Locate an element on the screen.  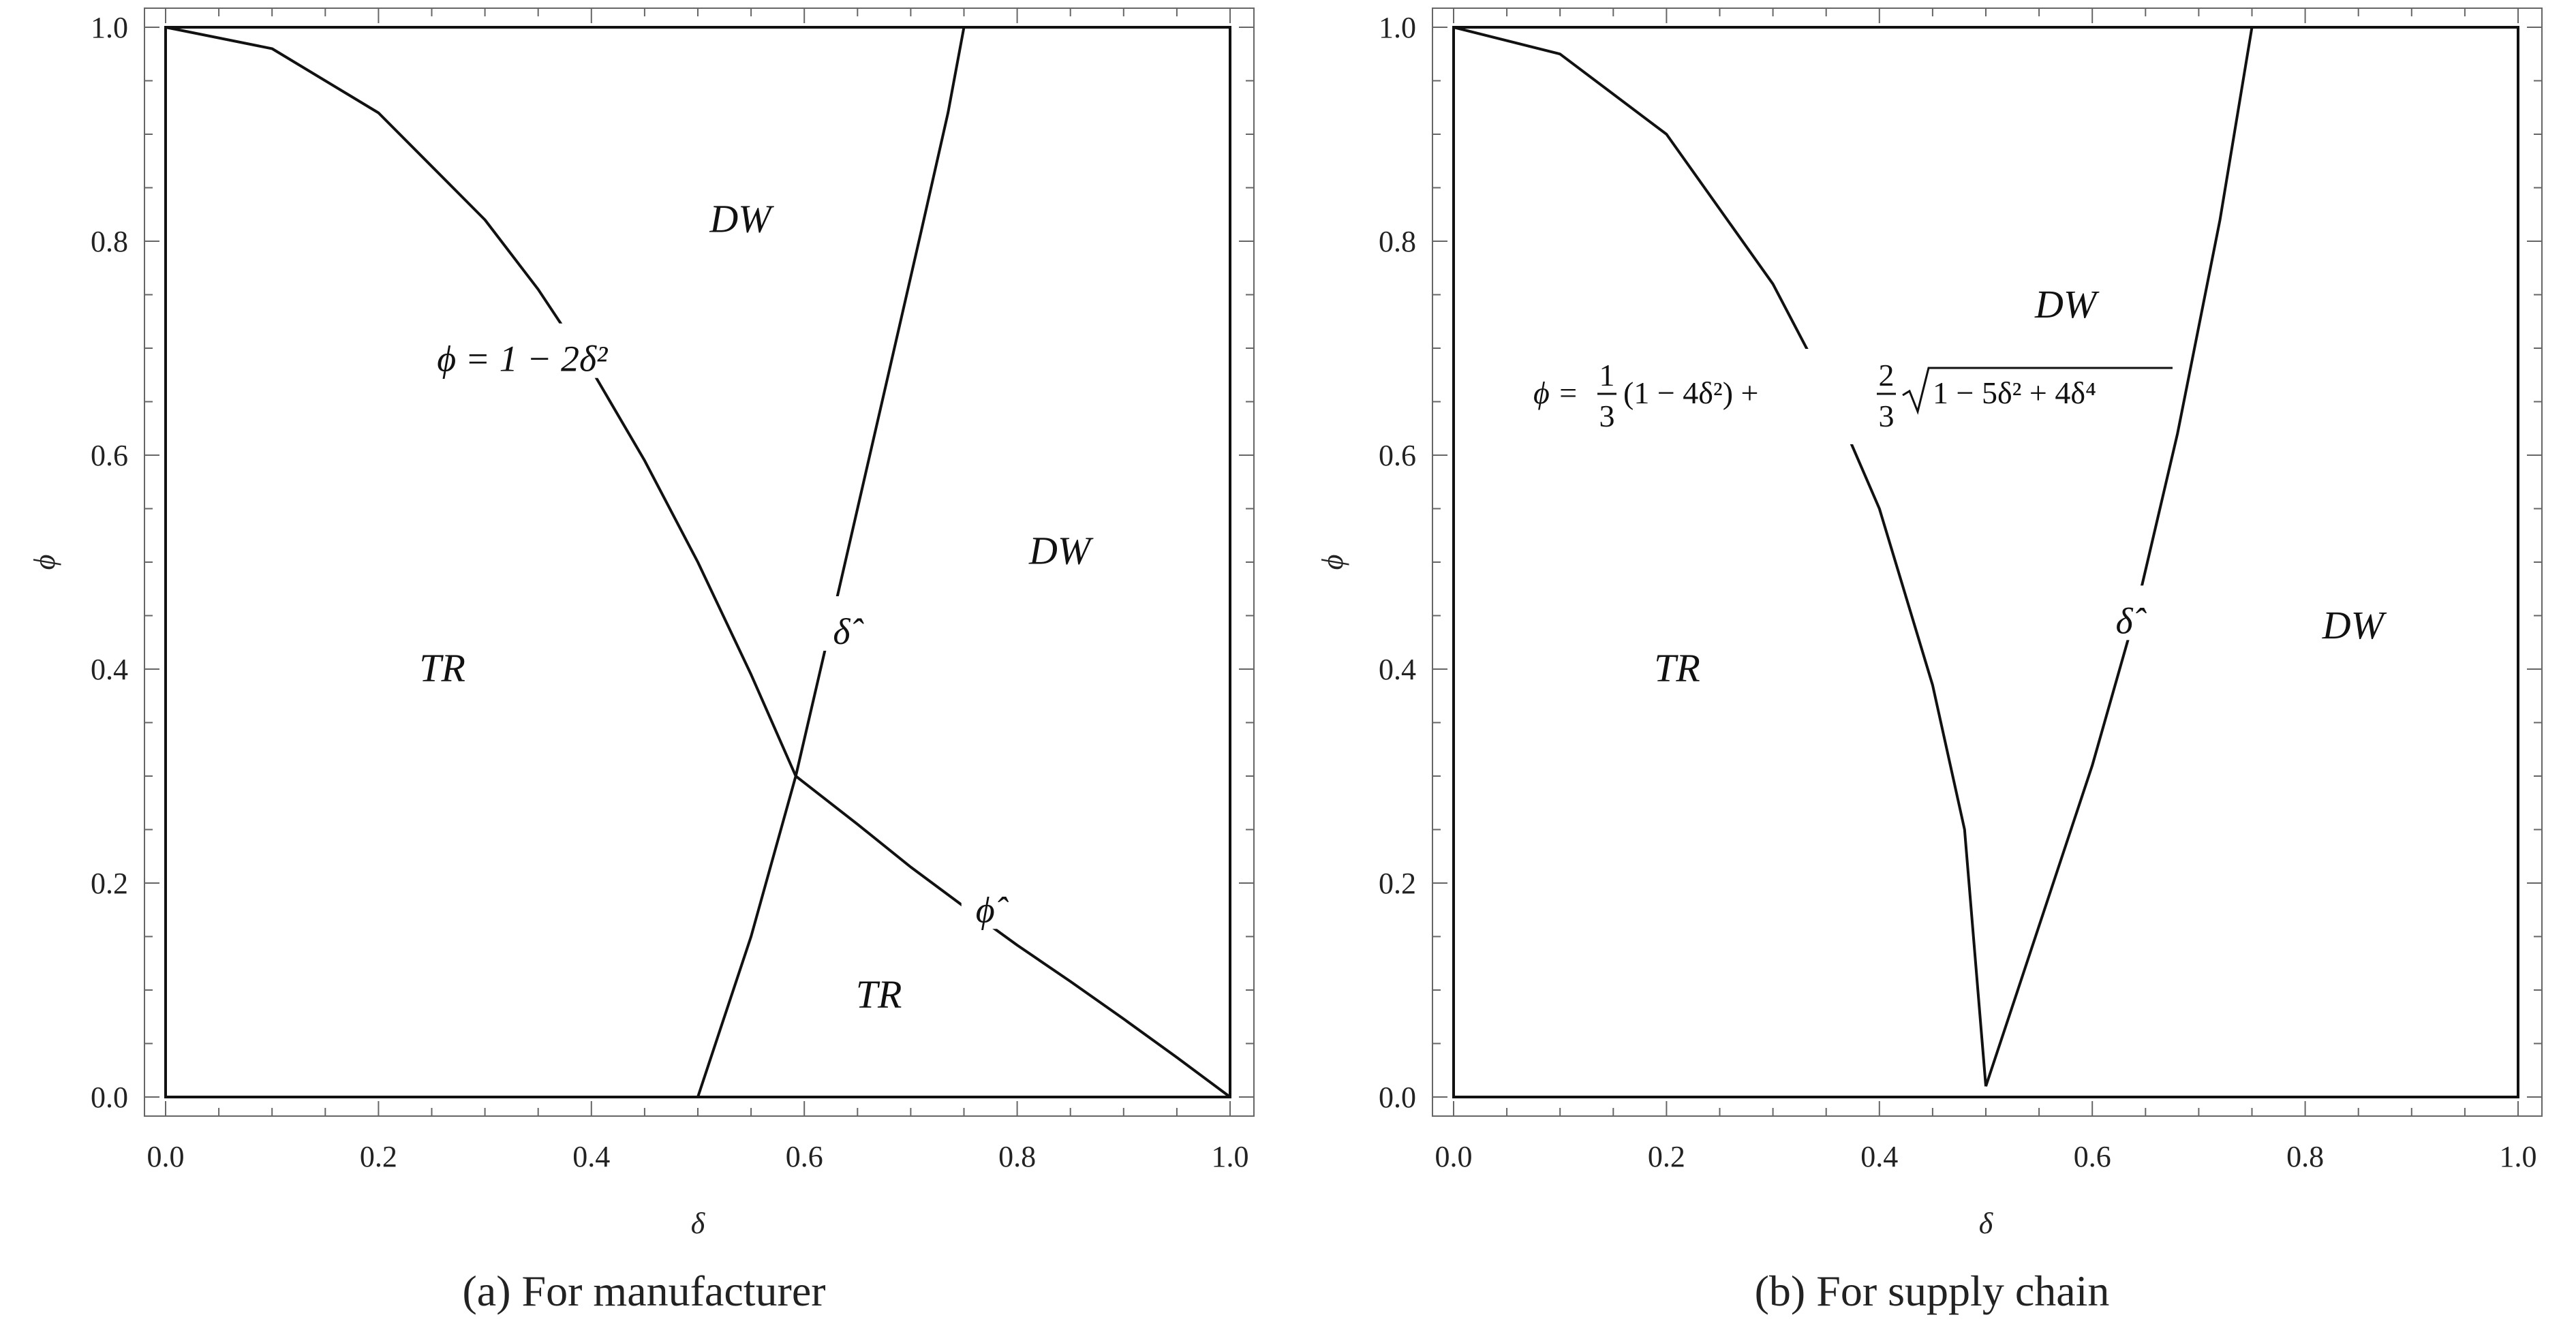
formula-sqrt-sign is located at coordinates (2038, 391).